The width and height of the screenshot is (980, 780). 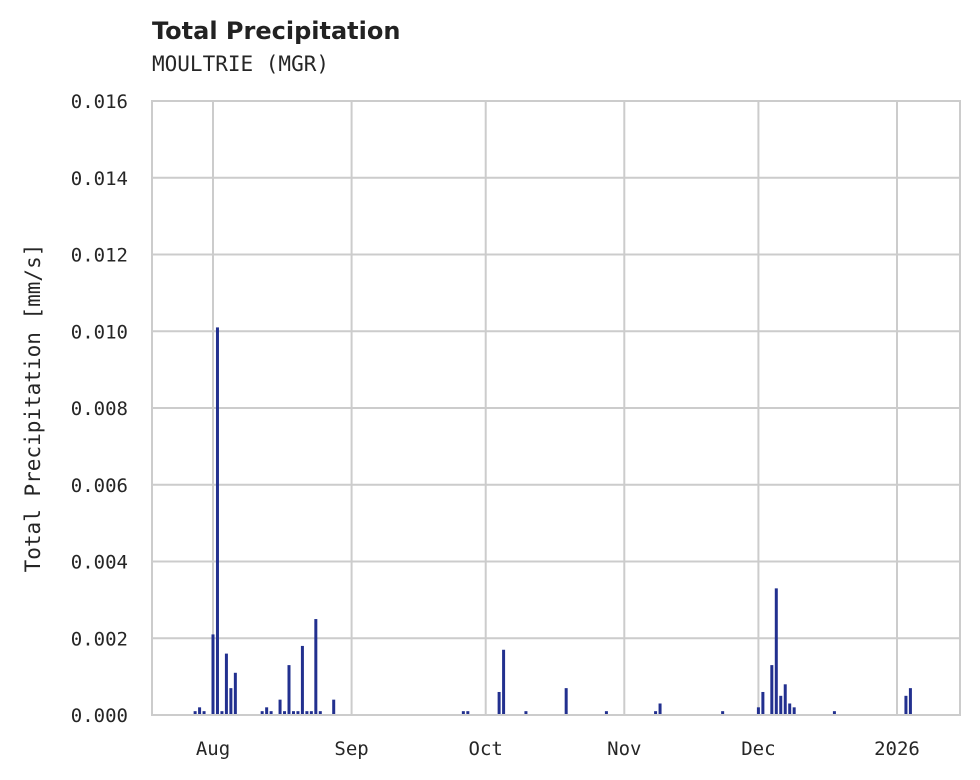 What do you see at coordinates (99, 486) in the screenshot?
I see `y-tick-label: 0.006` at bounding box center [99, 486].